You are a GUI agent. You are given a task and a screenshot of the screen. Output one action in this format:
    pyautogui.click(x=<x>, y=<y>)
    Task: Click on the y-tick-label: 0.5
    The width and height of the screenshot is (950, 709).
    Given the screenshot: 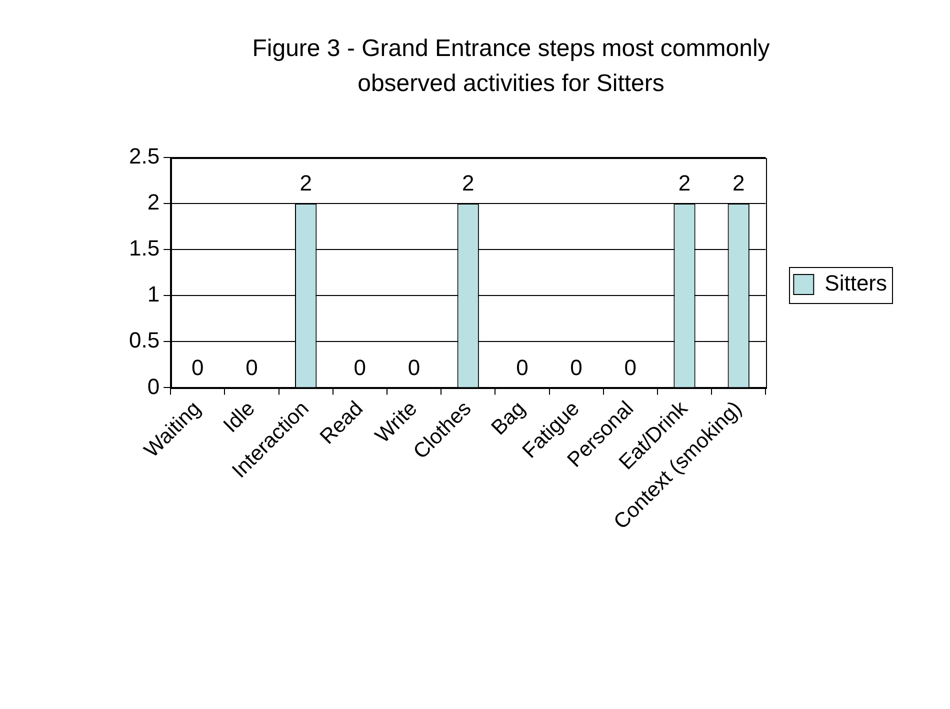 What is the action you would take?
    pyautogui.click(x=144, y=340)
    